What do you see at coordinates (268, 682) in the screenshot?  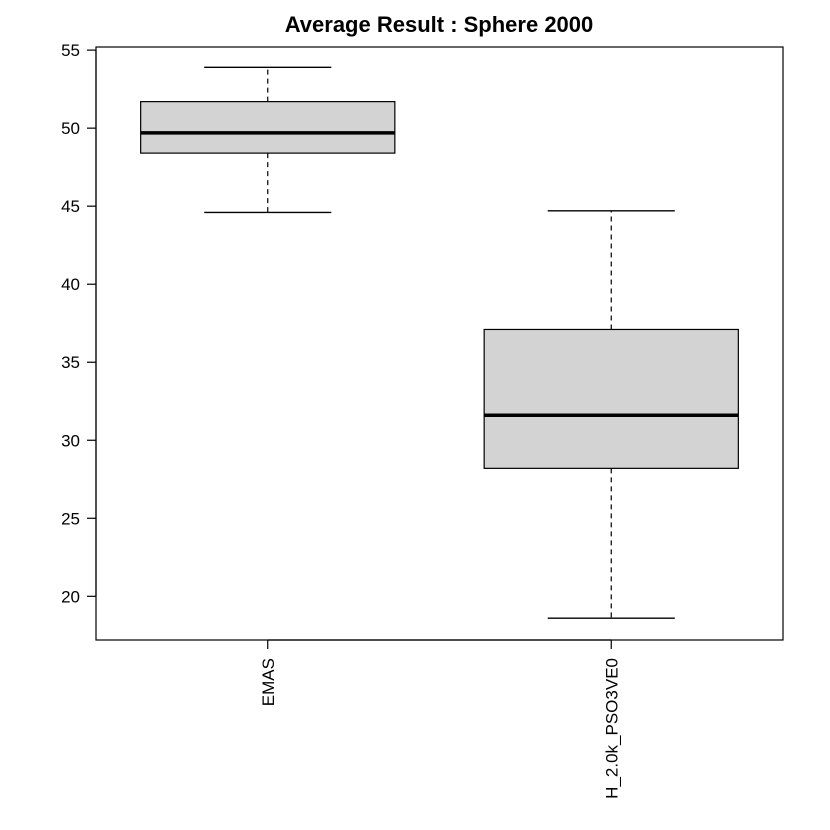 I see `x-category-label: EMAS` at bounding box center [268, 682].